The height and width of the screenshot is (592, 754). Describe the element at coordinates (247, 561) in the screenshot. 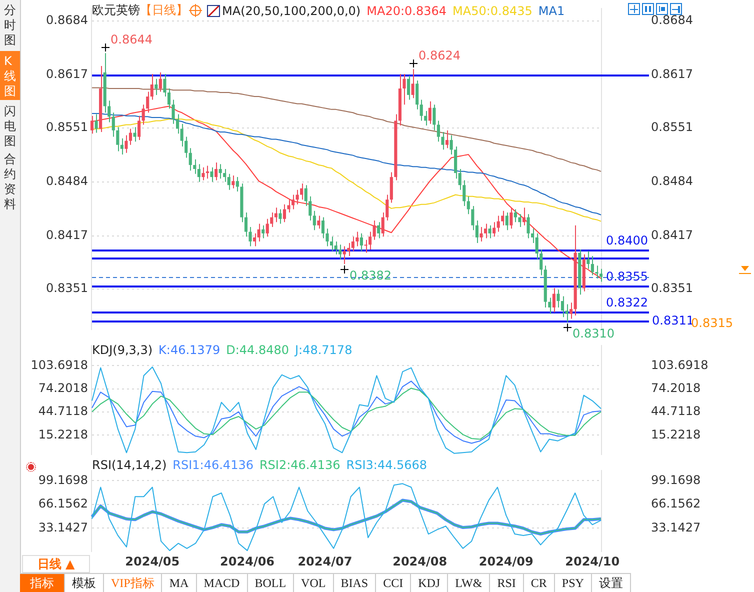

I see `x-tick-label: 2024/06` at that location.